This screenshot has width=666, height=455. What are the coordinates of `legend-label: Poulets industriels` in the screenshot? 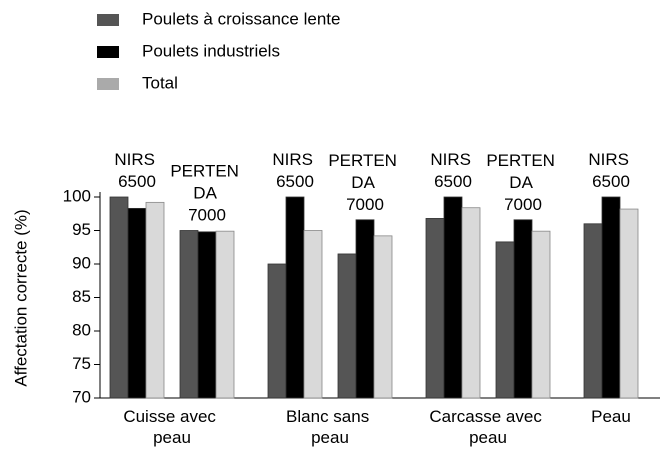 It's located at (211, 50).